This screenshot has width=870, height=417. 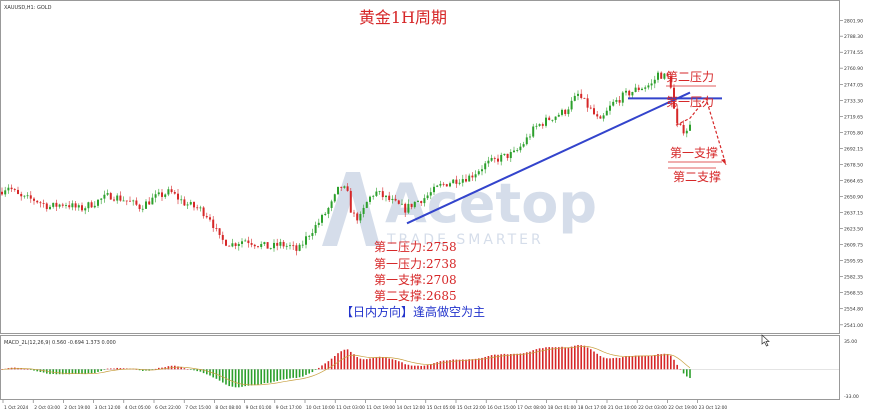 I want to click on level-support-1: 第一支撑:2708, so click(x=415, y=279).